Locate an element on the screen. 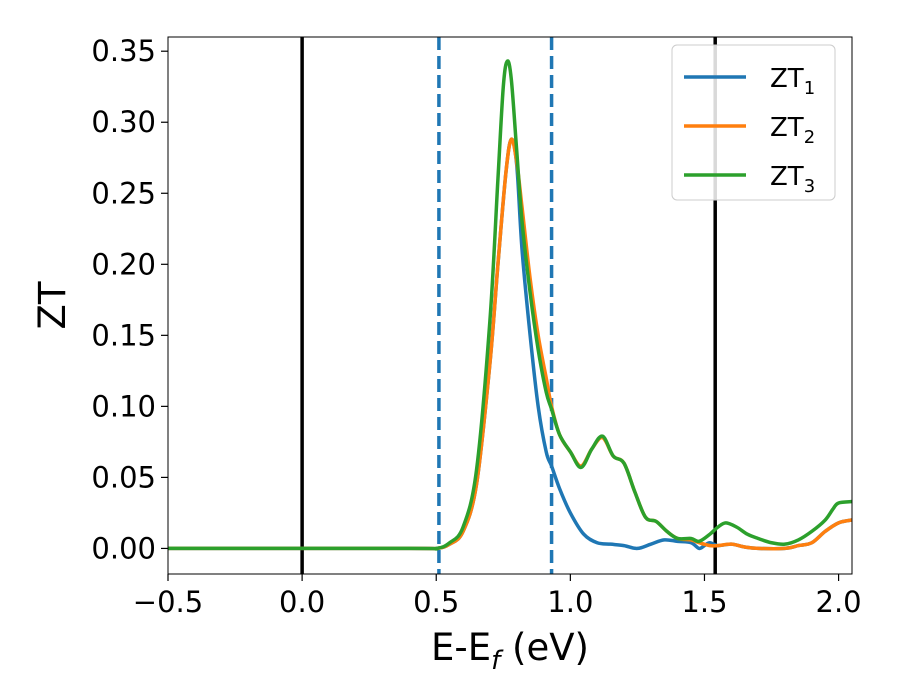 This screenshot has width=900, height=700. legend-label-zt1: ZT1 is located at coordinates (792, 81).